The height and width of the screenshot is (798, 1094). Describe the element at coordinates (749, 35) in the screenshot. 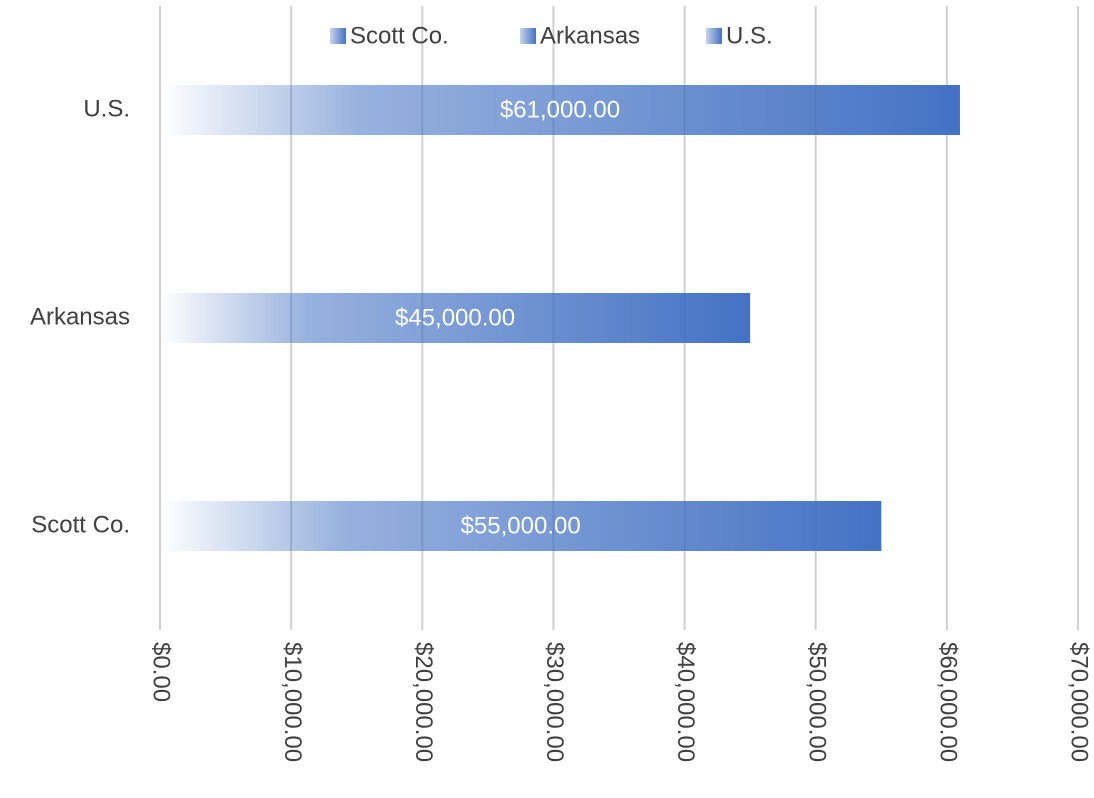

I see `legend-label: U.S.` at that location.